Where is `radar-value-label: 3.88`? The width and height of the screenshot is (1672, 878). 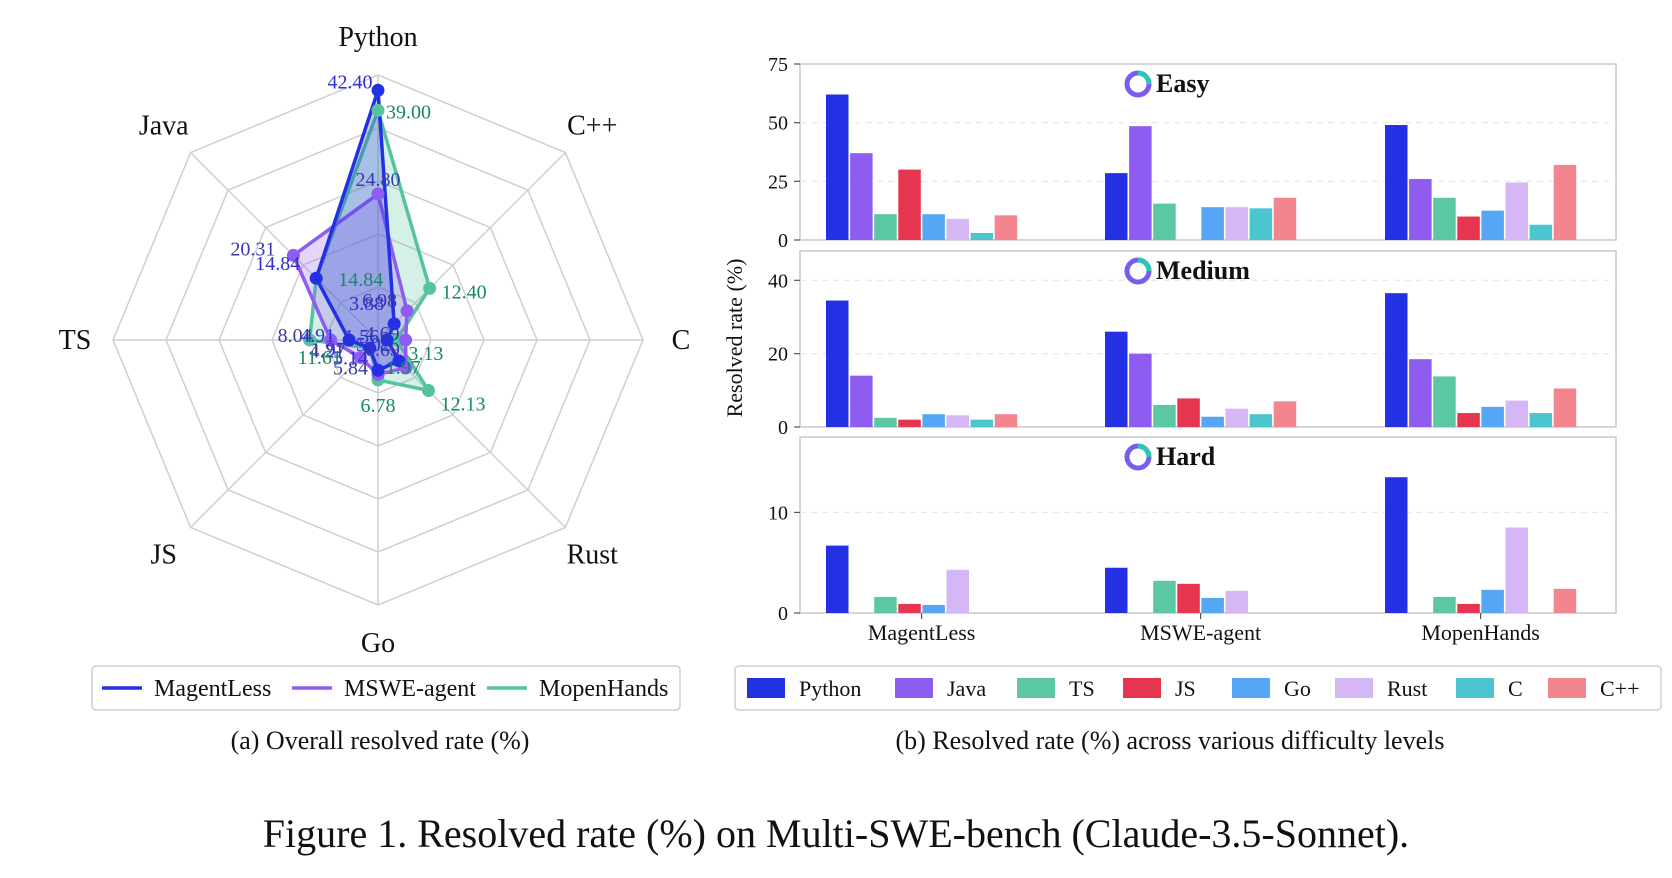 radar-value-label: 3.88 is located at coordinates (366, 304).